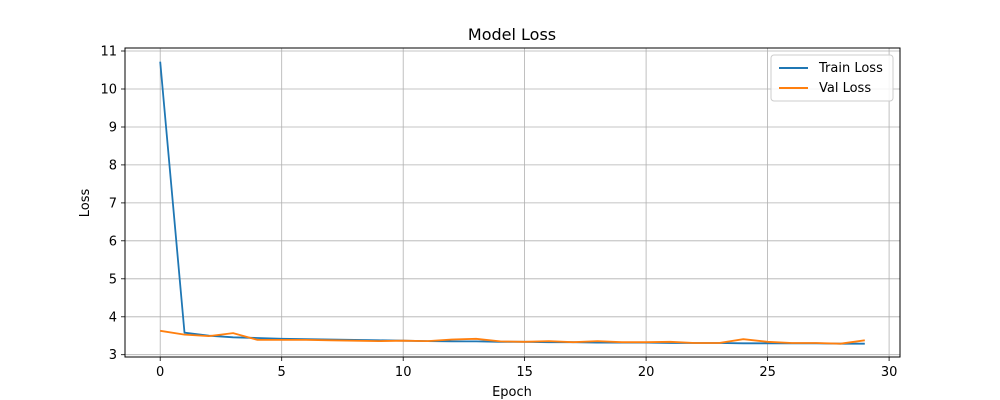  I want to click on legend-label-val-loss: Val Loss, so click(845, 88).